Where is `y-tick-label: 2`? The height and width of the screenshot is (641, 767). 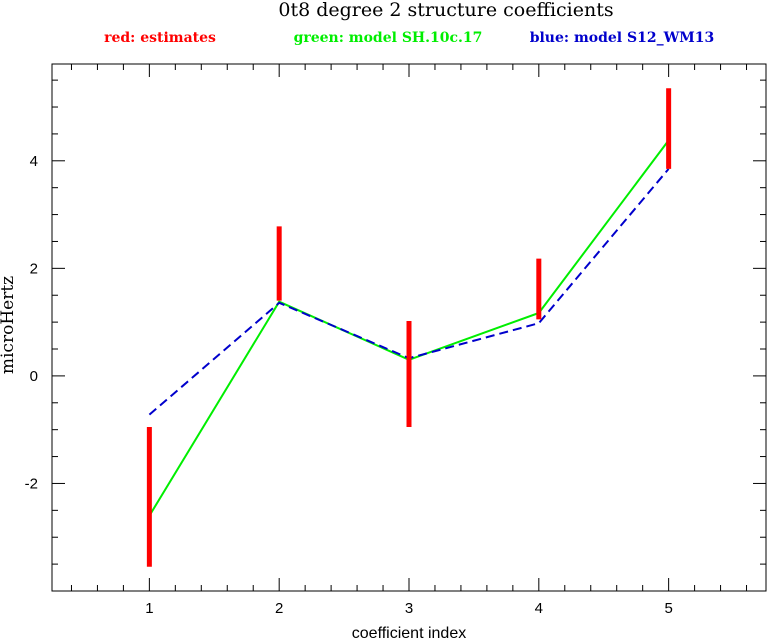 y-tick-label: 2 is located at coordinates (34, 268).